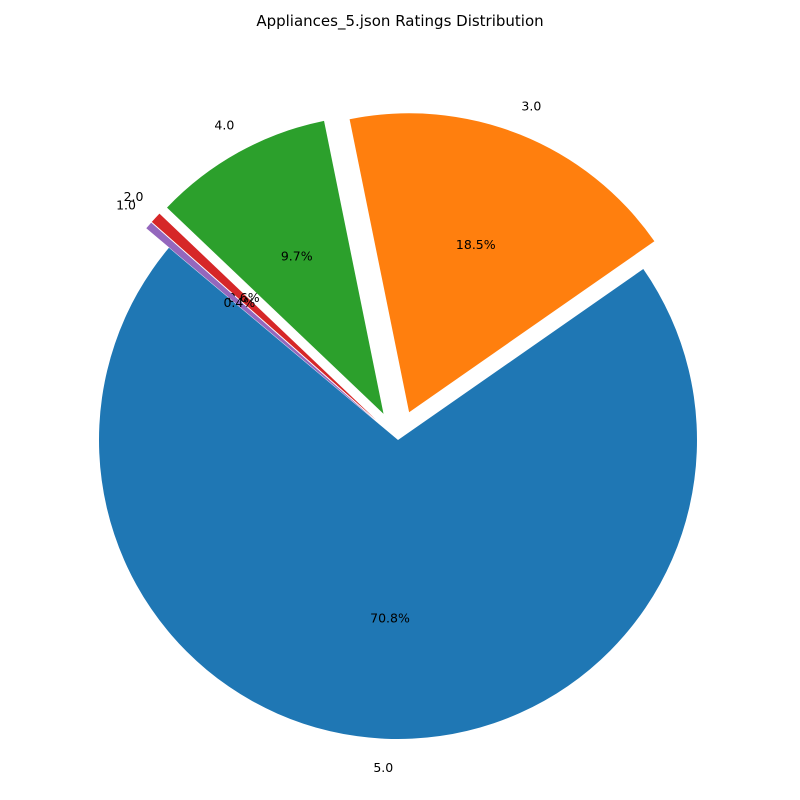 The image size is (800, 800). I want to click on slice-label-2-0: 2.0, so click(134, 196).